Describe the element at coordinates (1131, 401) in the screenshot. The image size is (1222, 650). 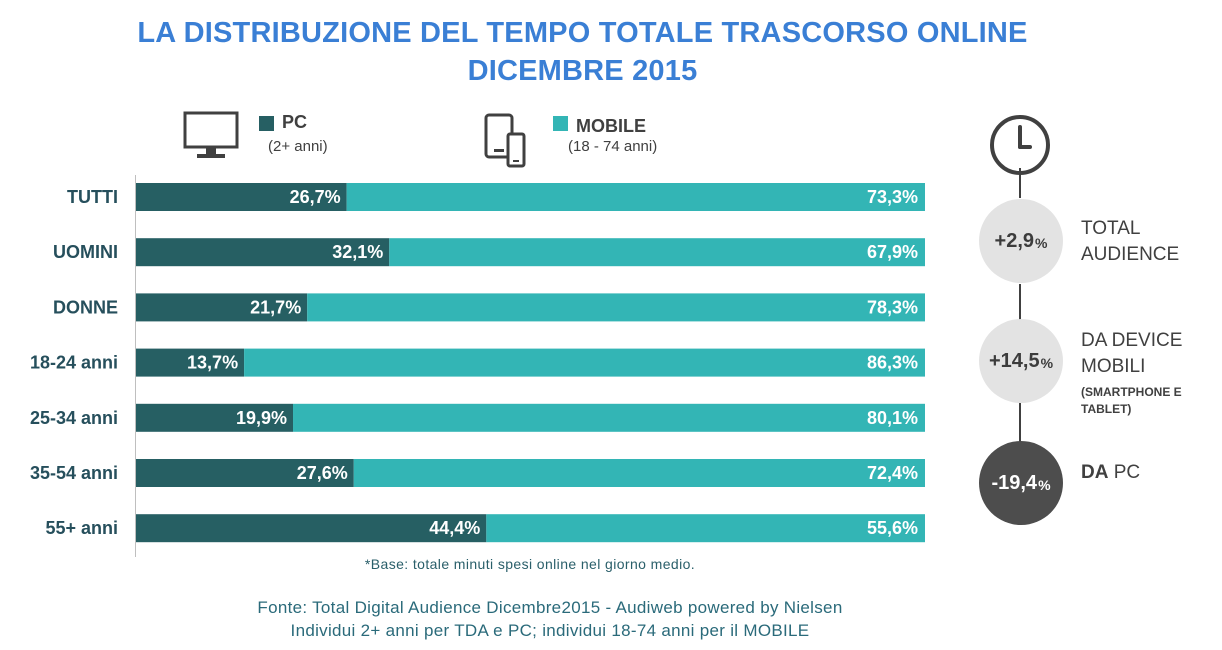
I see `side-label-mobile-detail: (SMARTPHONE E TABLET)` at that location.